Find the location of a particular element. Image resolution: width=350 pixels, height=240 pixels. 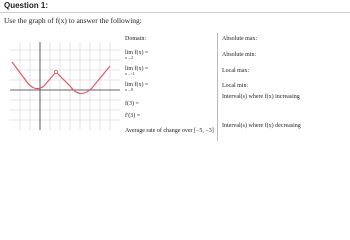

answer-label: Local max: is located at coordinates (236, 71).